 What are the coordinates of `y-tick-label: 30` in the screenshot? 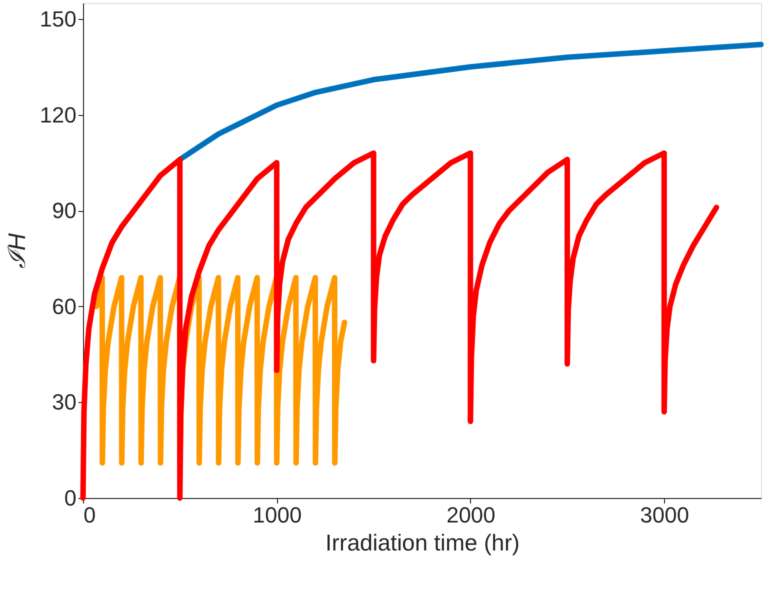 It's located at (64, 402).